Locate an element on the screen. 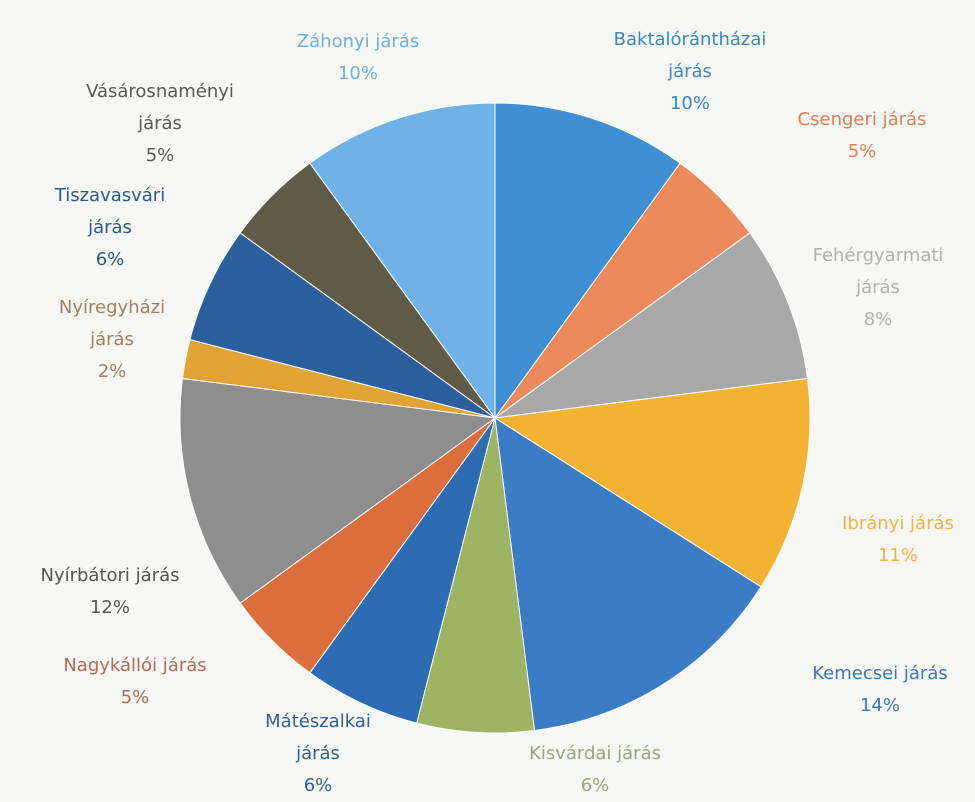 This screenshot has height=802, width=975. slice-name: Záhonyi járás is located at coordinates (358, 41).